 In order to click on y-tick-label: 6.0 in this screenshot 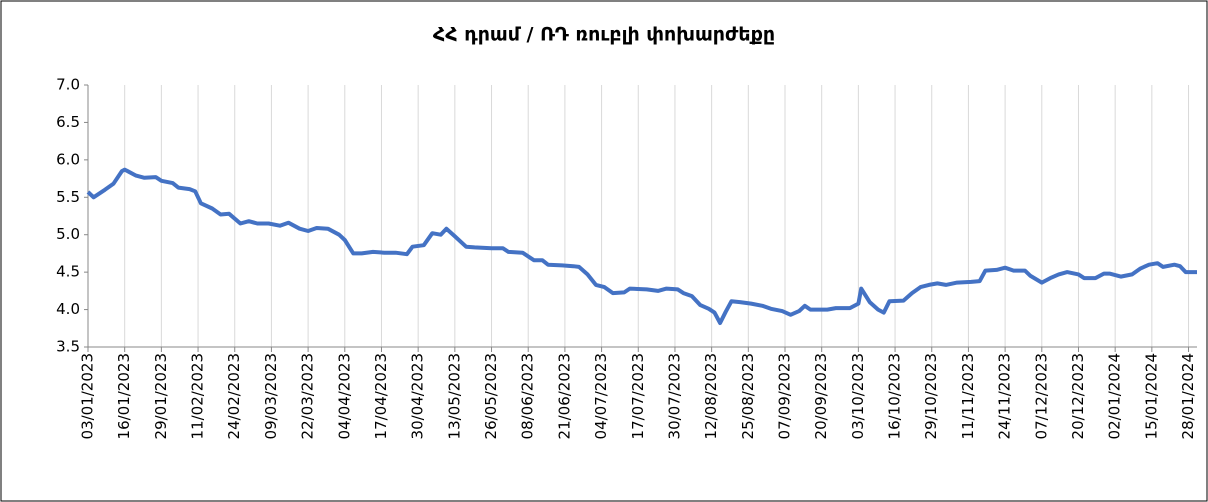, I will do `click(68, 159)`.